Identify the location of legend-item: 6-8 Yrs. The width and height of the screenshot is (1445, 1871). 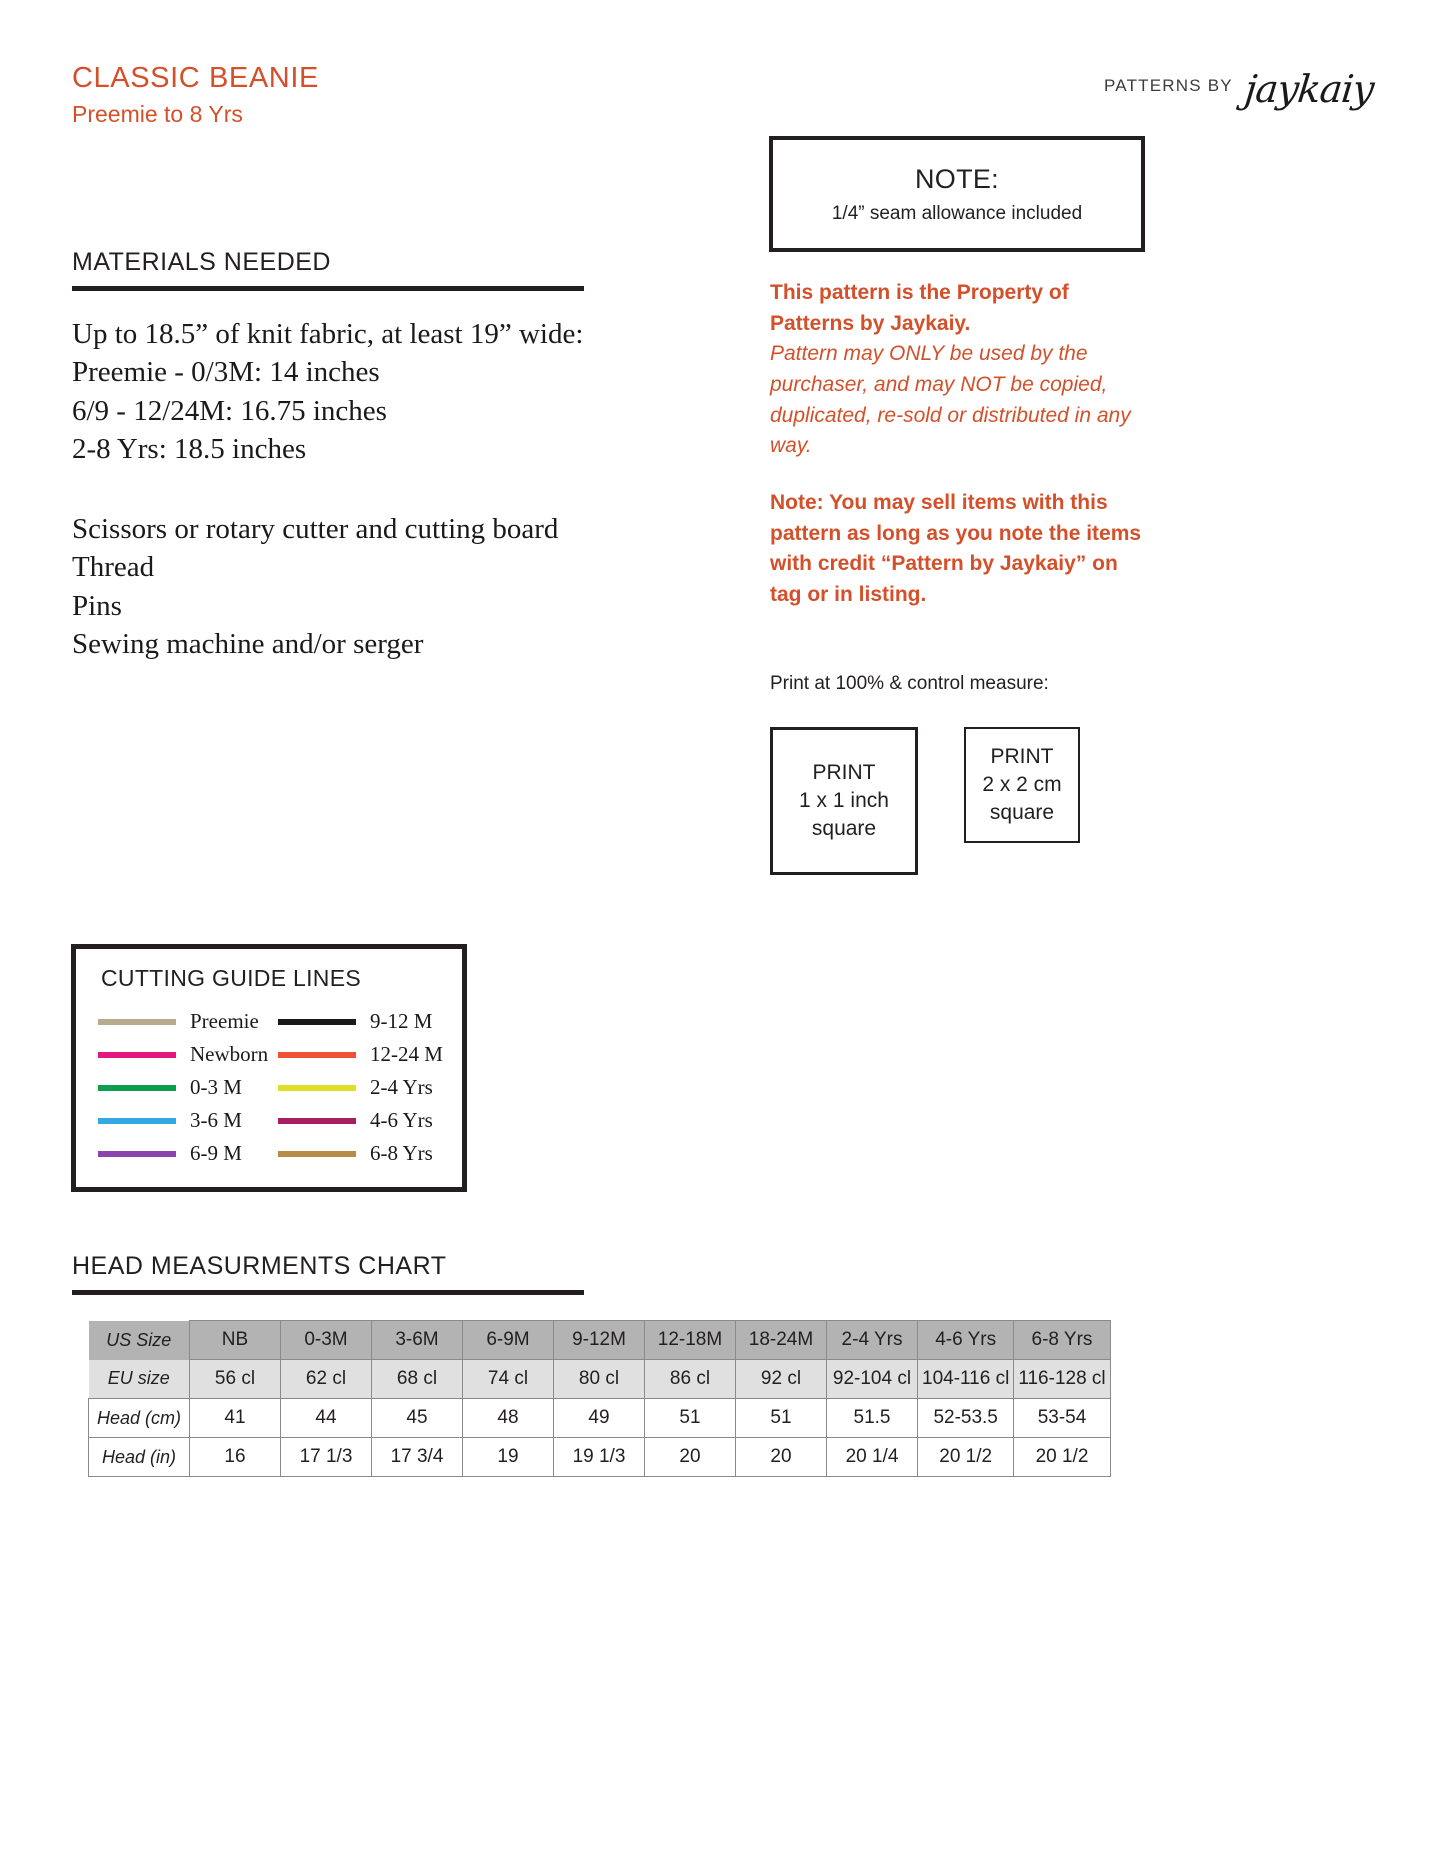
(368, 1153).